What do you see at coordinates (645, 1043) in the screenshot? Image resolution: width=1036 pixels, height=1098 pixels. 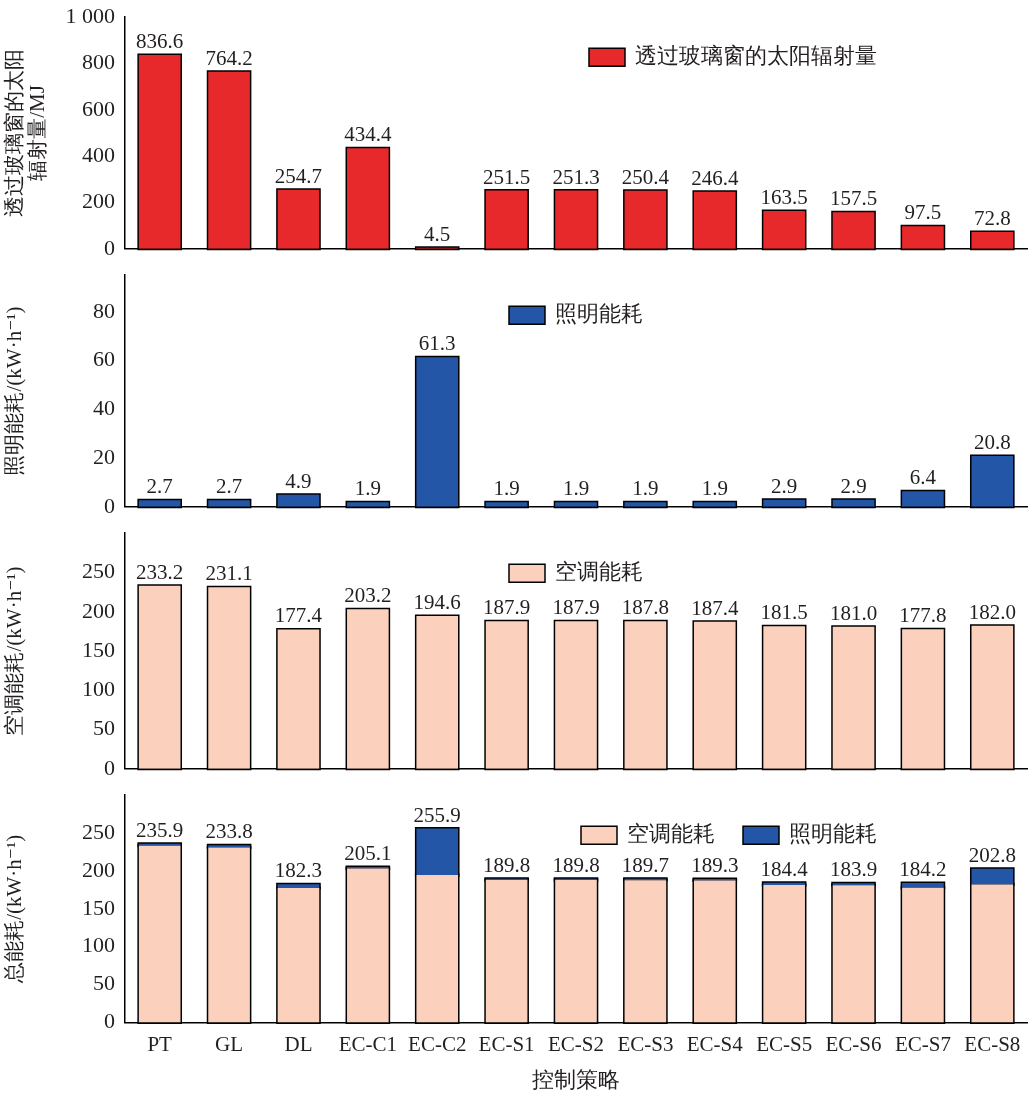 I see `x-tick-label: EC-S3` at bounding box center [645, 1043].